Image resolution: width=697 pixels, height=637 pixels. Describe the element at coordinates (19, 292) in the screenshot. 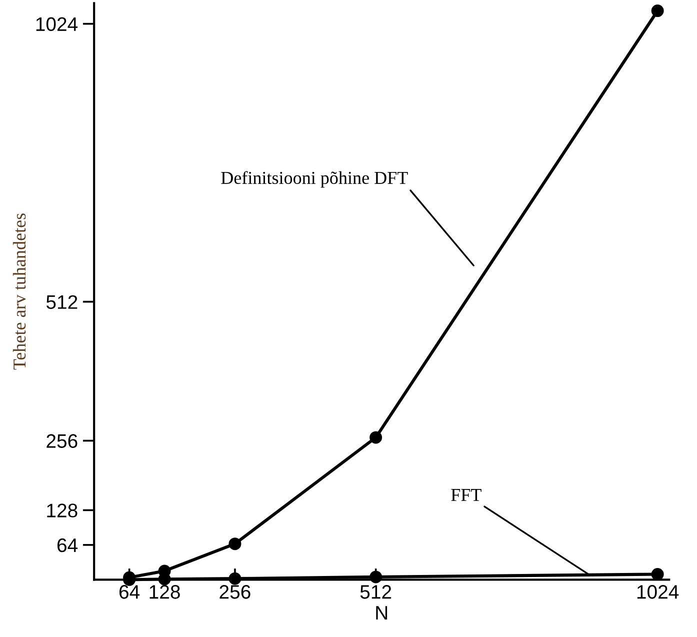

I see `y-axis-title: Tehete arv tuhandetes` at that location.